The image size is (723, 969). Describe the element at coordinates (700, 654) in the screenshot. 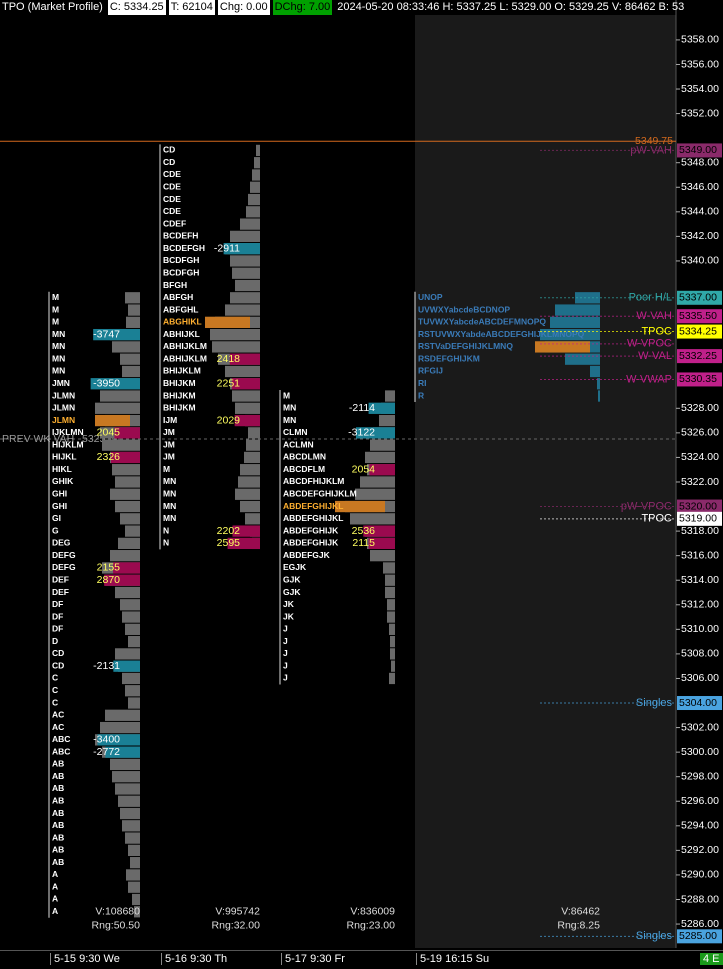

I see `y-tick-label: 5308.00` at that location.